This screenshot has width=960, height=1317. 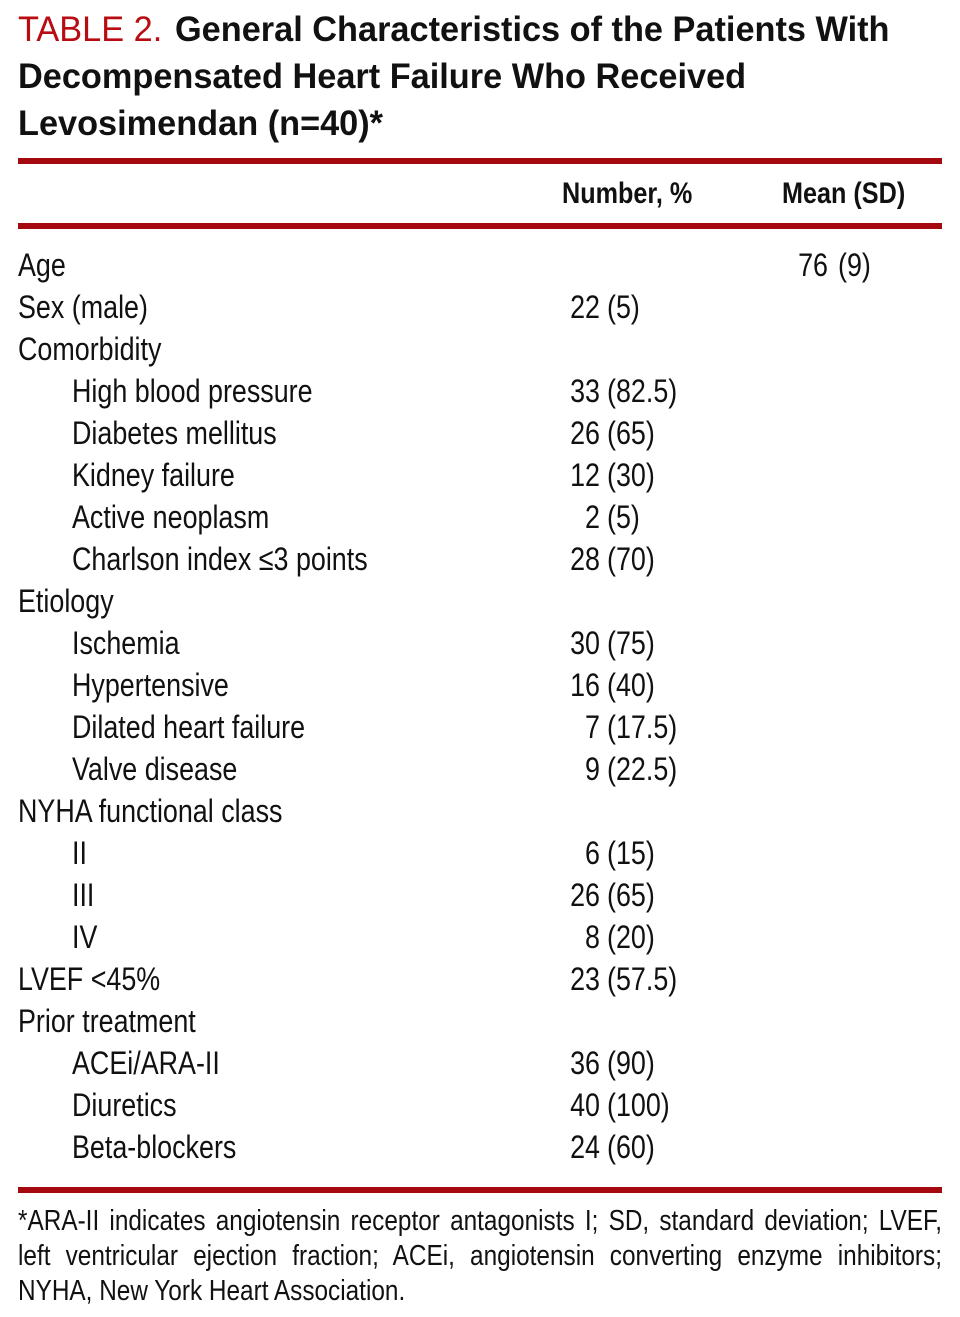 What do you see at coordinates (480, 853) in the screenshot?
I see `table-row: II 6 (15)` at bounding box center [480, 853].